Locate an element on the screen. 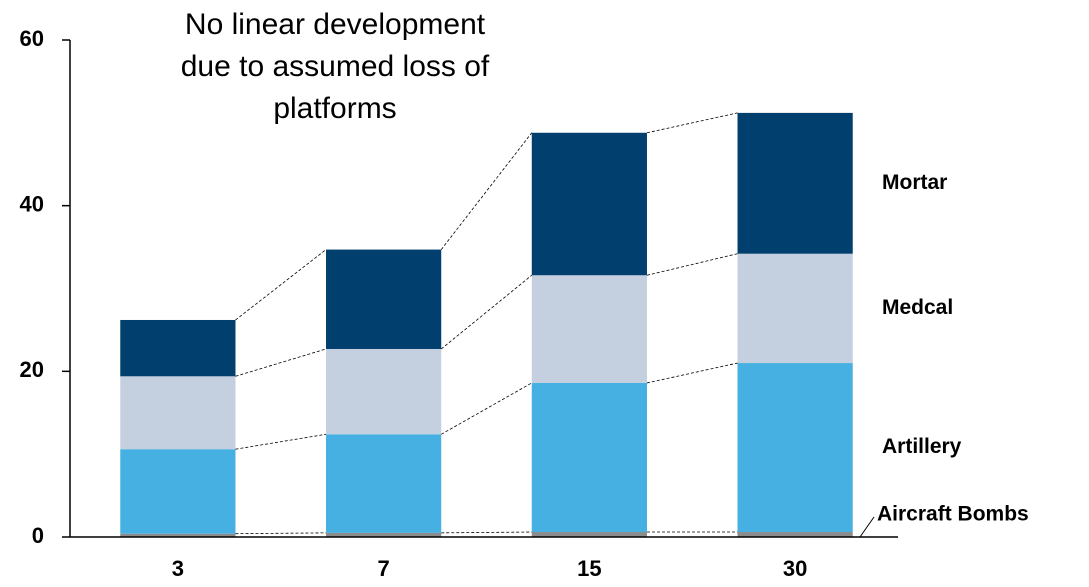  y-tick-label: 20 is located at coordinates (32, 369).